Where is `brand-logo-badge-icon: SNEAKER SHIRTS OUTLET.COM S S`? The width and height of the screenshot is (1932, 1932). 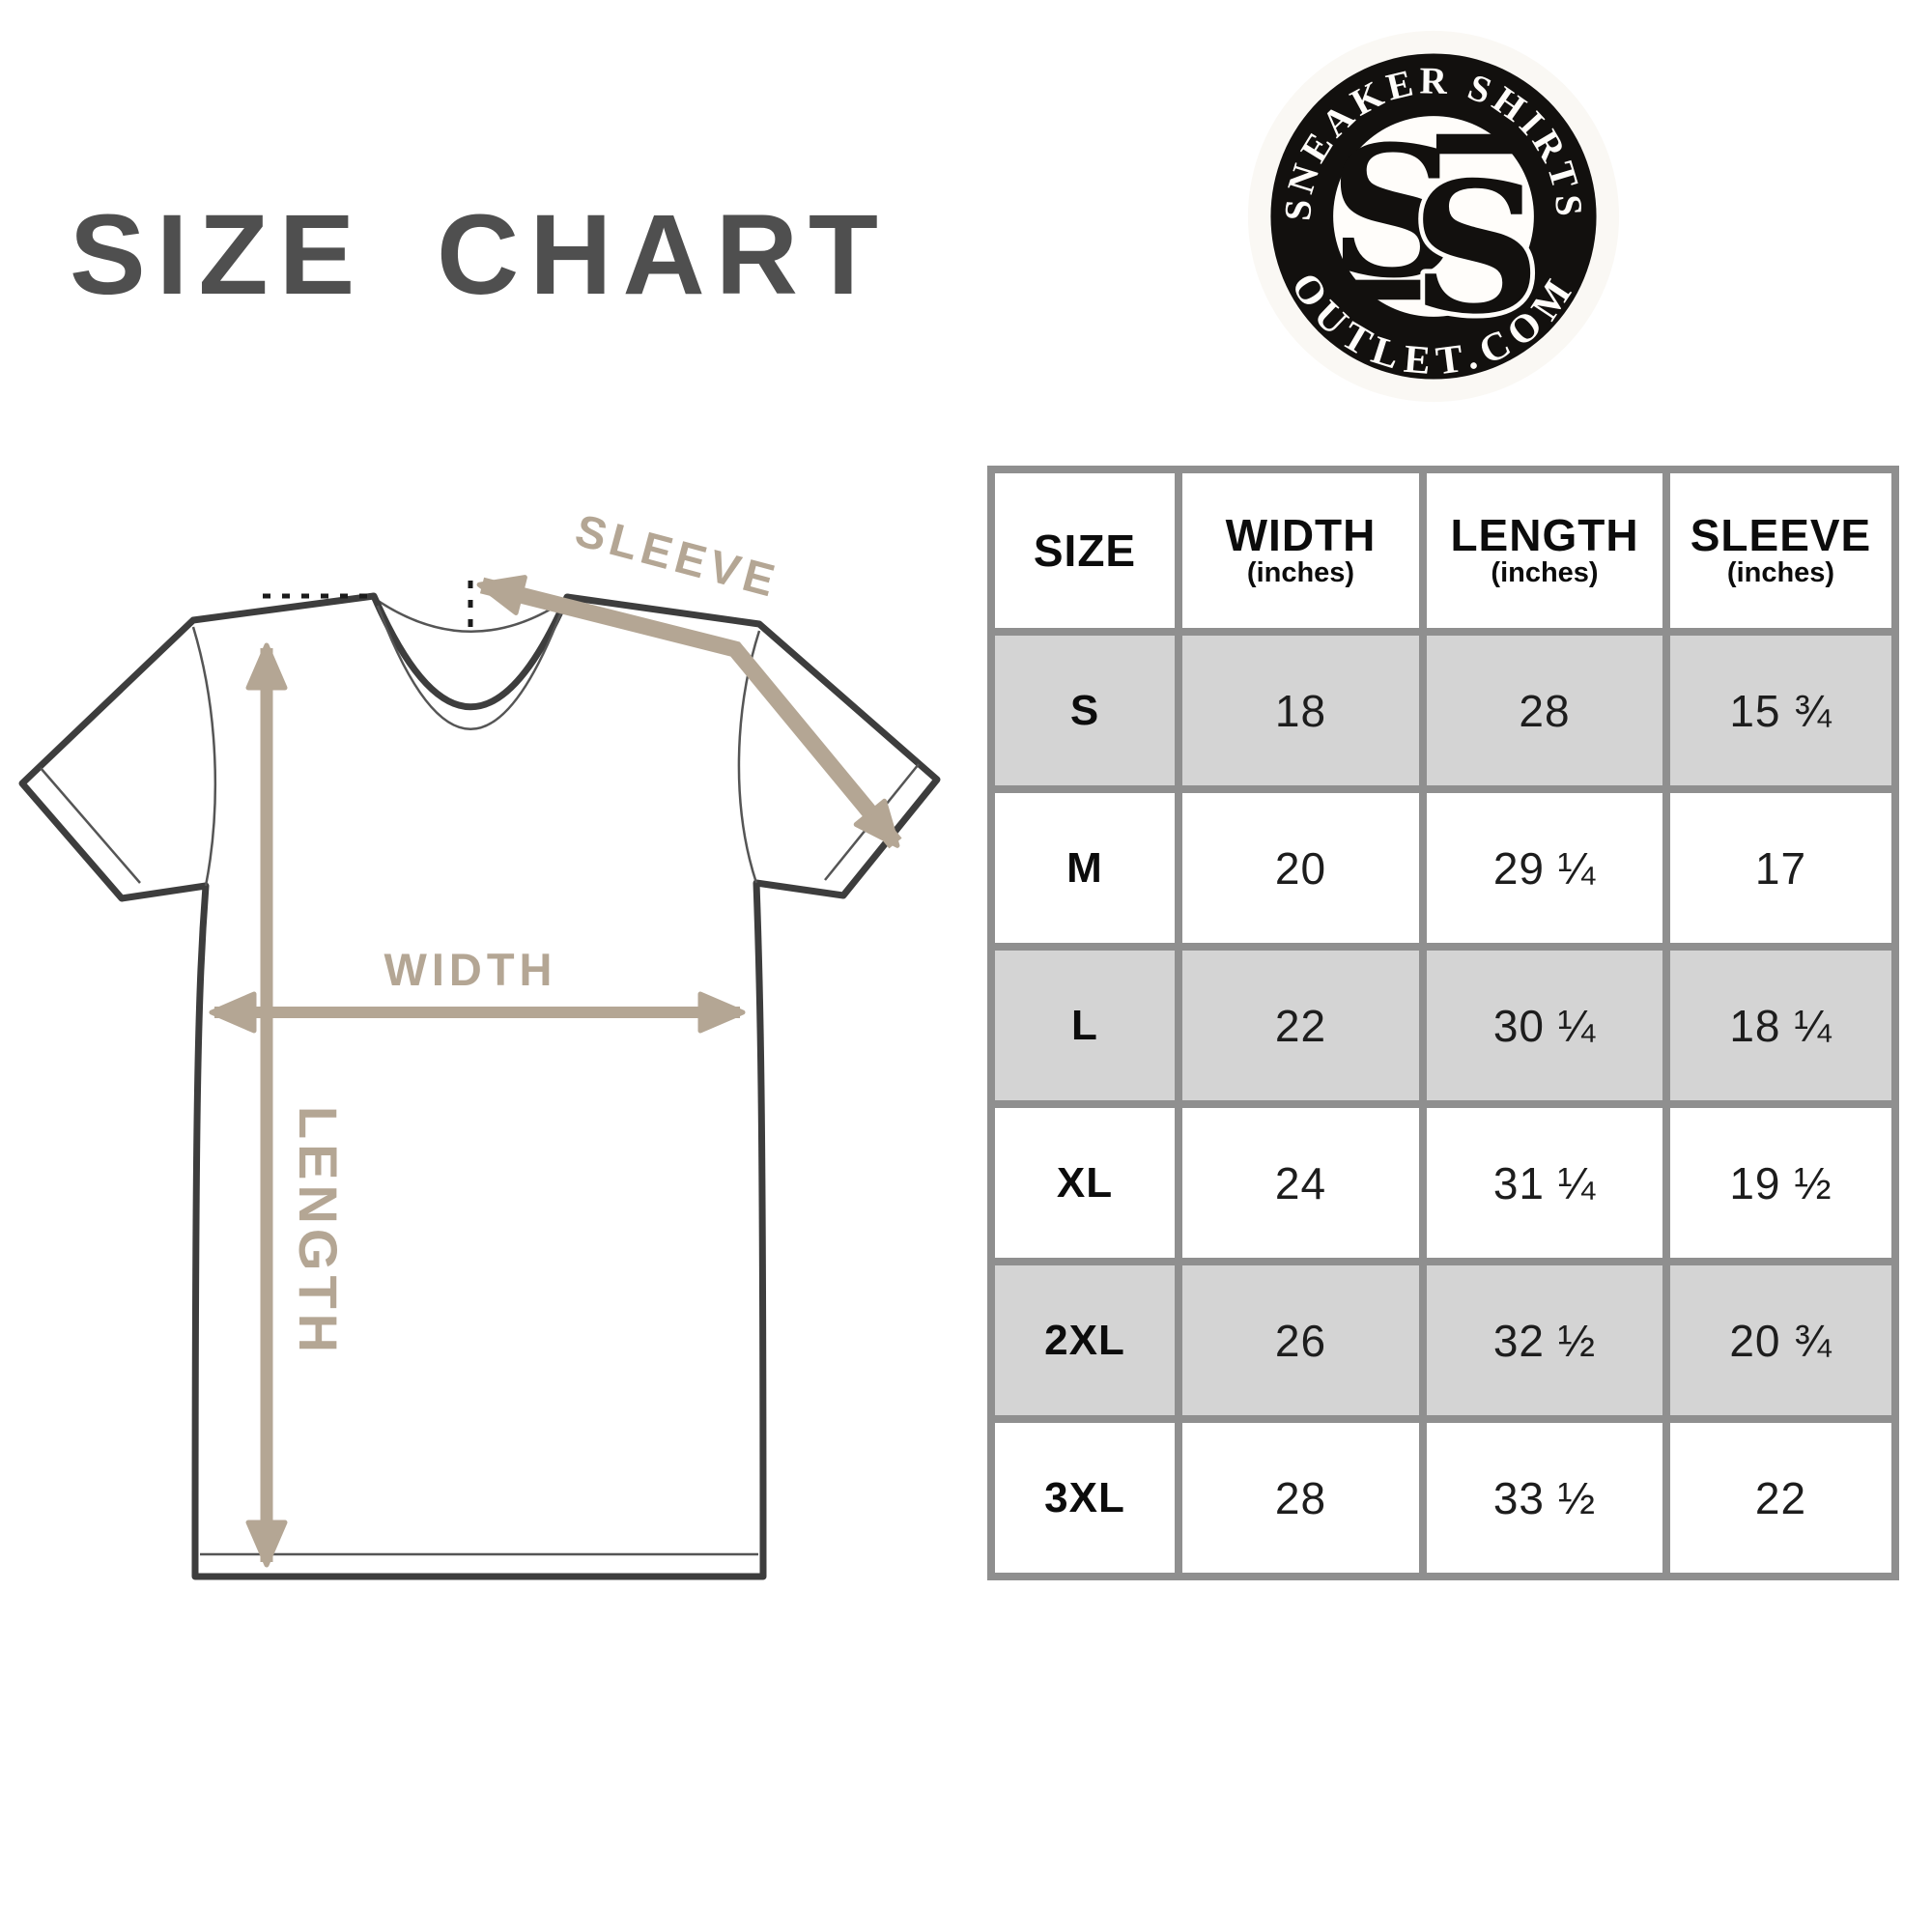
brand-logo-badge-icon: SNEAKER SHIRTS OUTLET.COM S S is located at coordinates (1433, 216).